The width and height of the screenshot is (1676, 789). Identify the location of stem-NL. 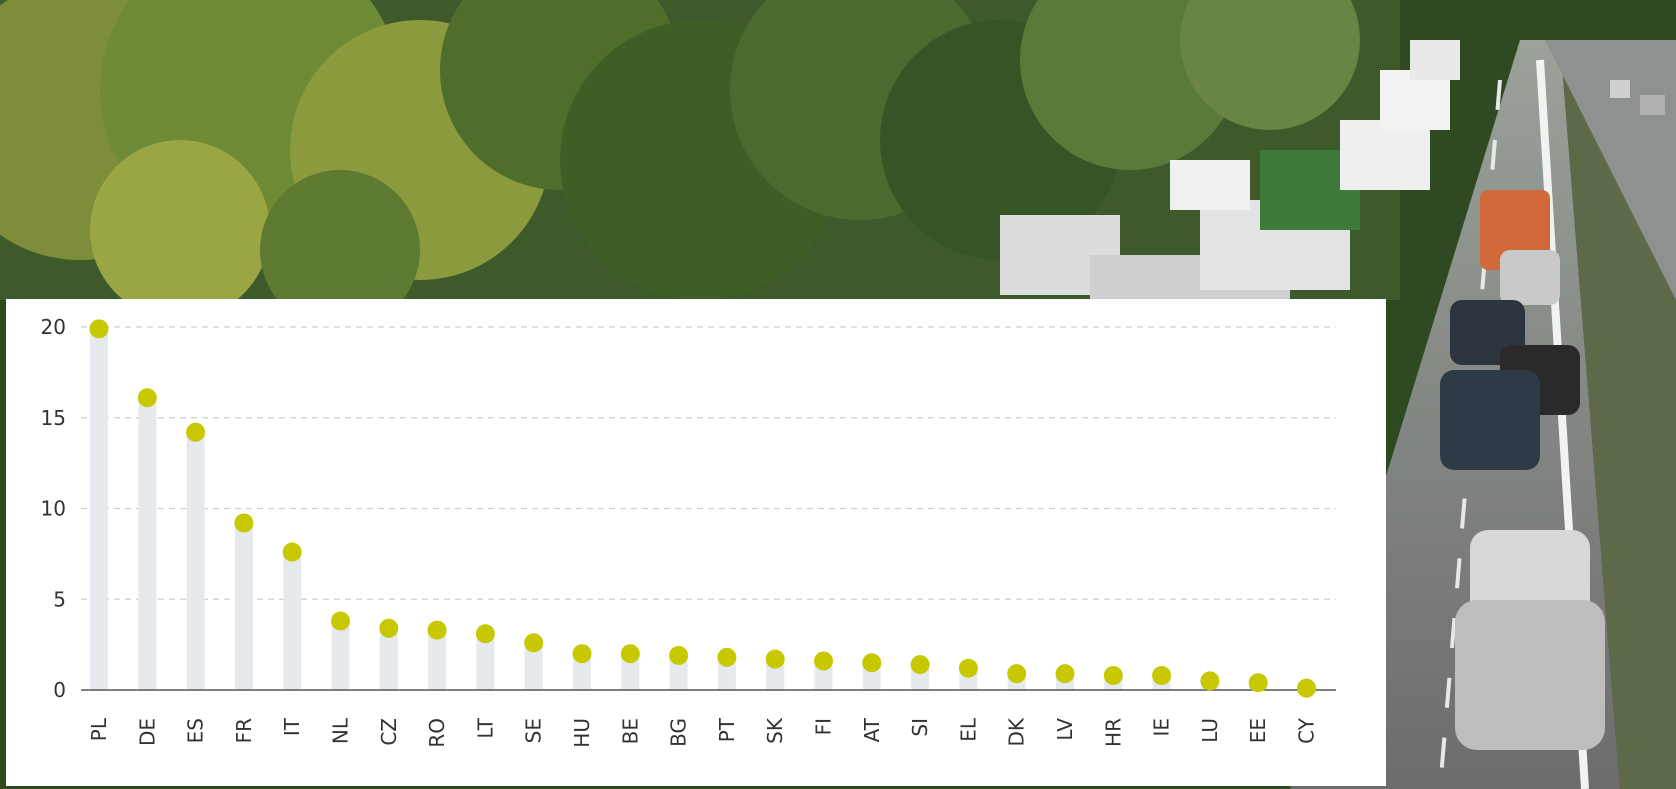
(340, 655).